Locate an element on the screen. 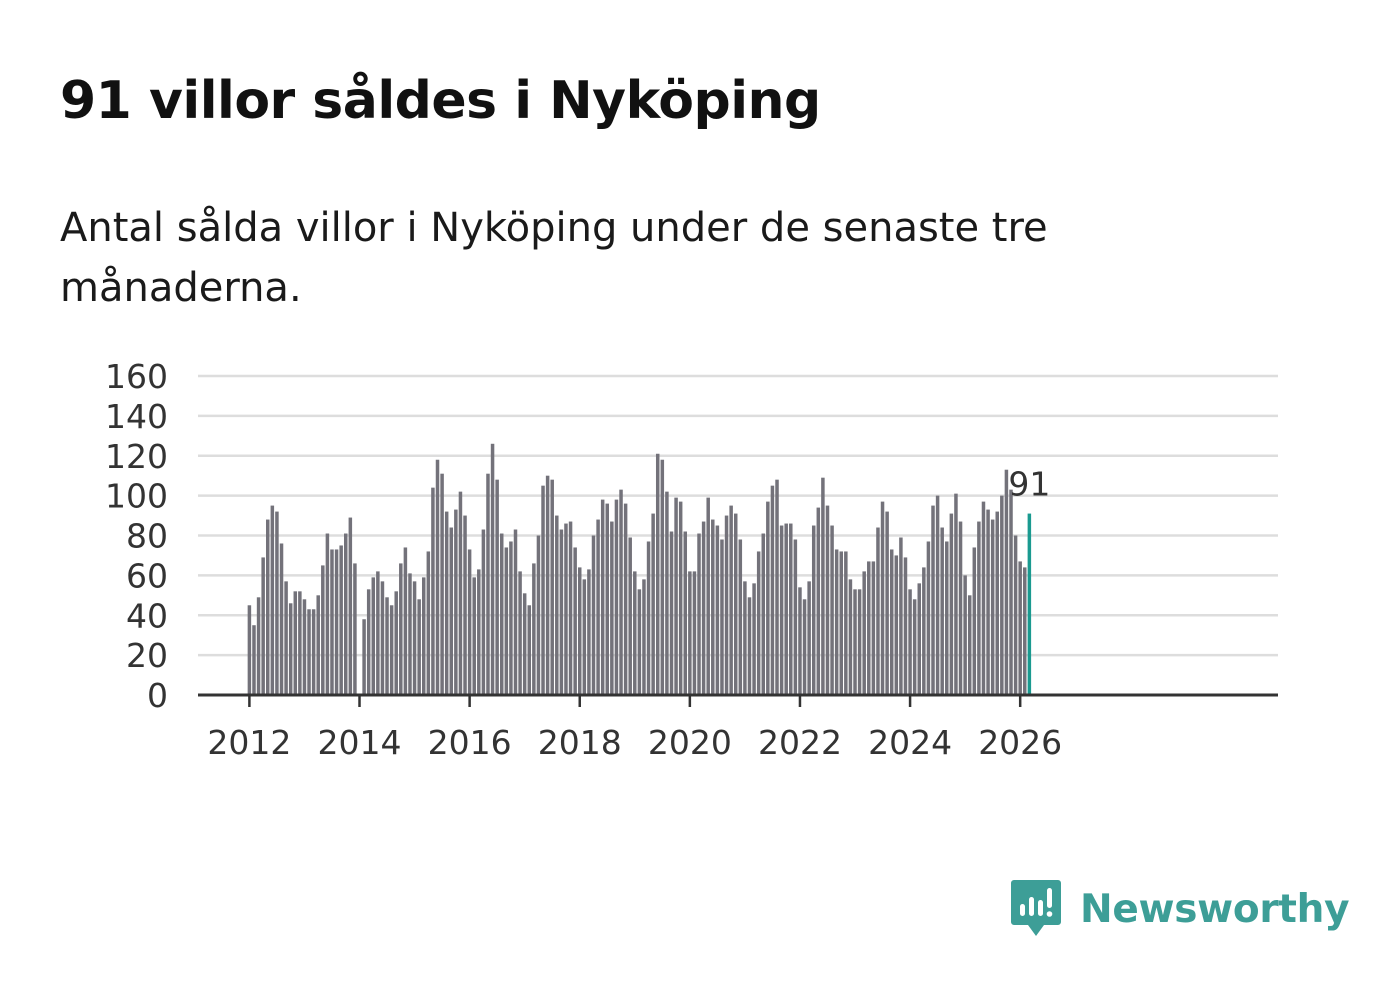  bars is located at coordinates (639, 569).